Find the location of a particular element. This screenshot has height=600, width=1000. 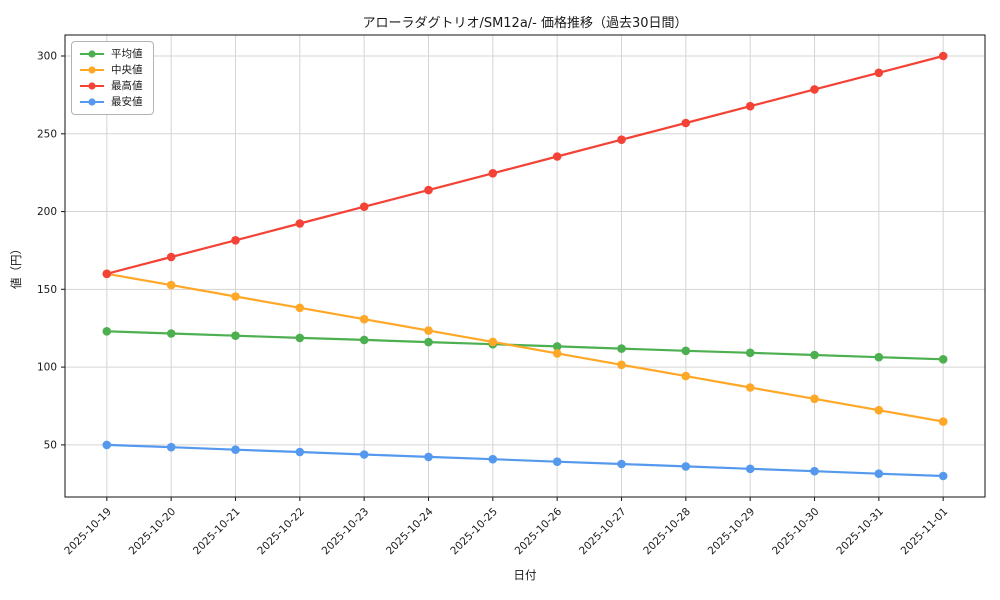

x-axis-label: 日付 is located at coordinates (525, 575).